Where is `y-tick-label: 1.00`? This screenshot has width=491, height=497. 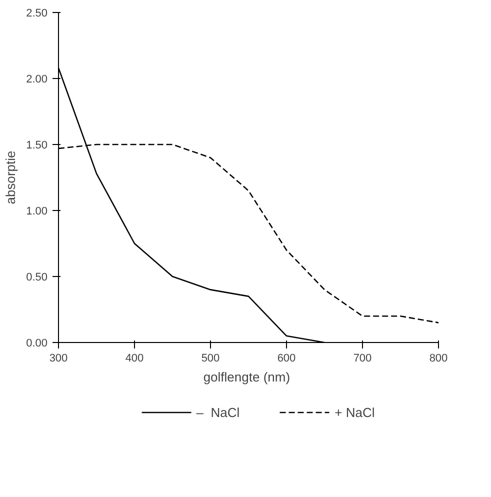
y-tick-label: 1.00 is located at coordinates (37, 212).